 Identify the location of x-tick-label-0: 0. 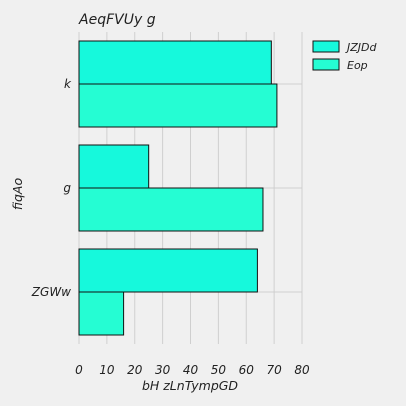
(79, 370).